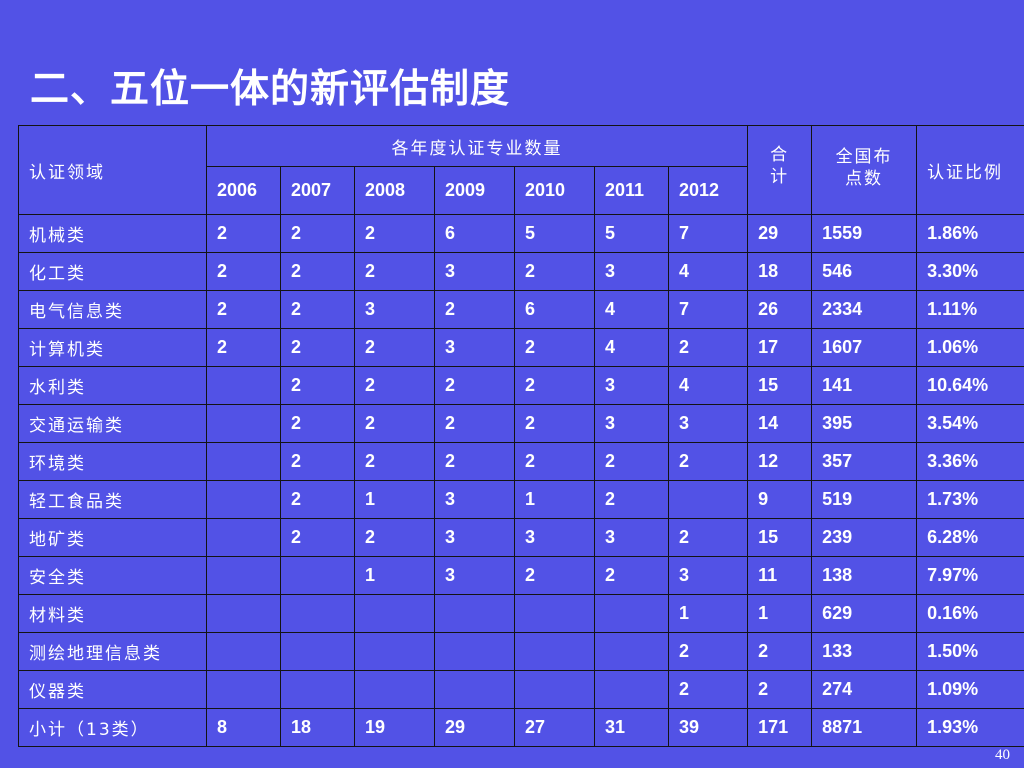 This screenshot has width=1024, height=768. What do you see at coordinates (970, 651) in the screenshot?
I see `row-ratio: 1.50%` at bounding box center [970, 651].